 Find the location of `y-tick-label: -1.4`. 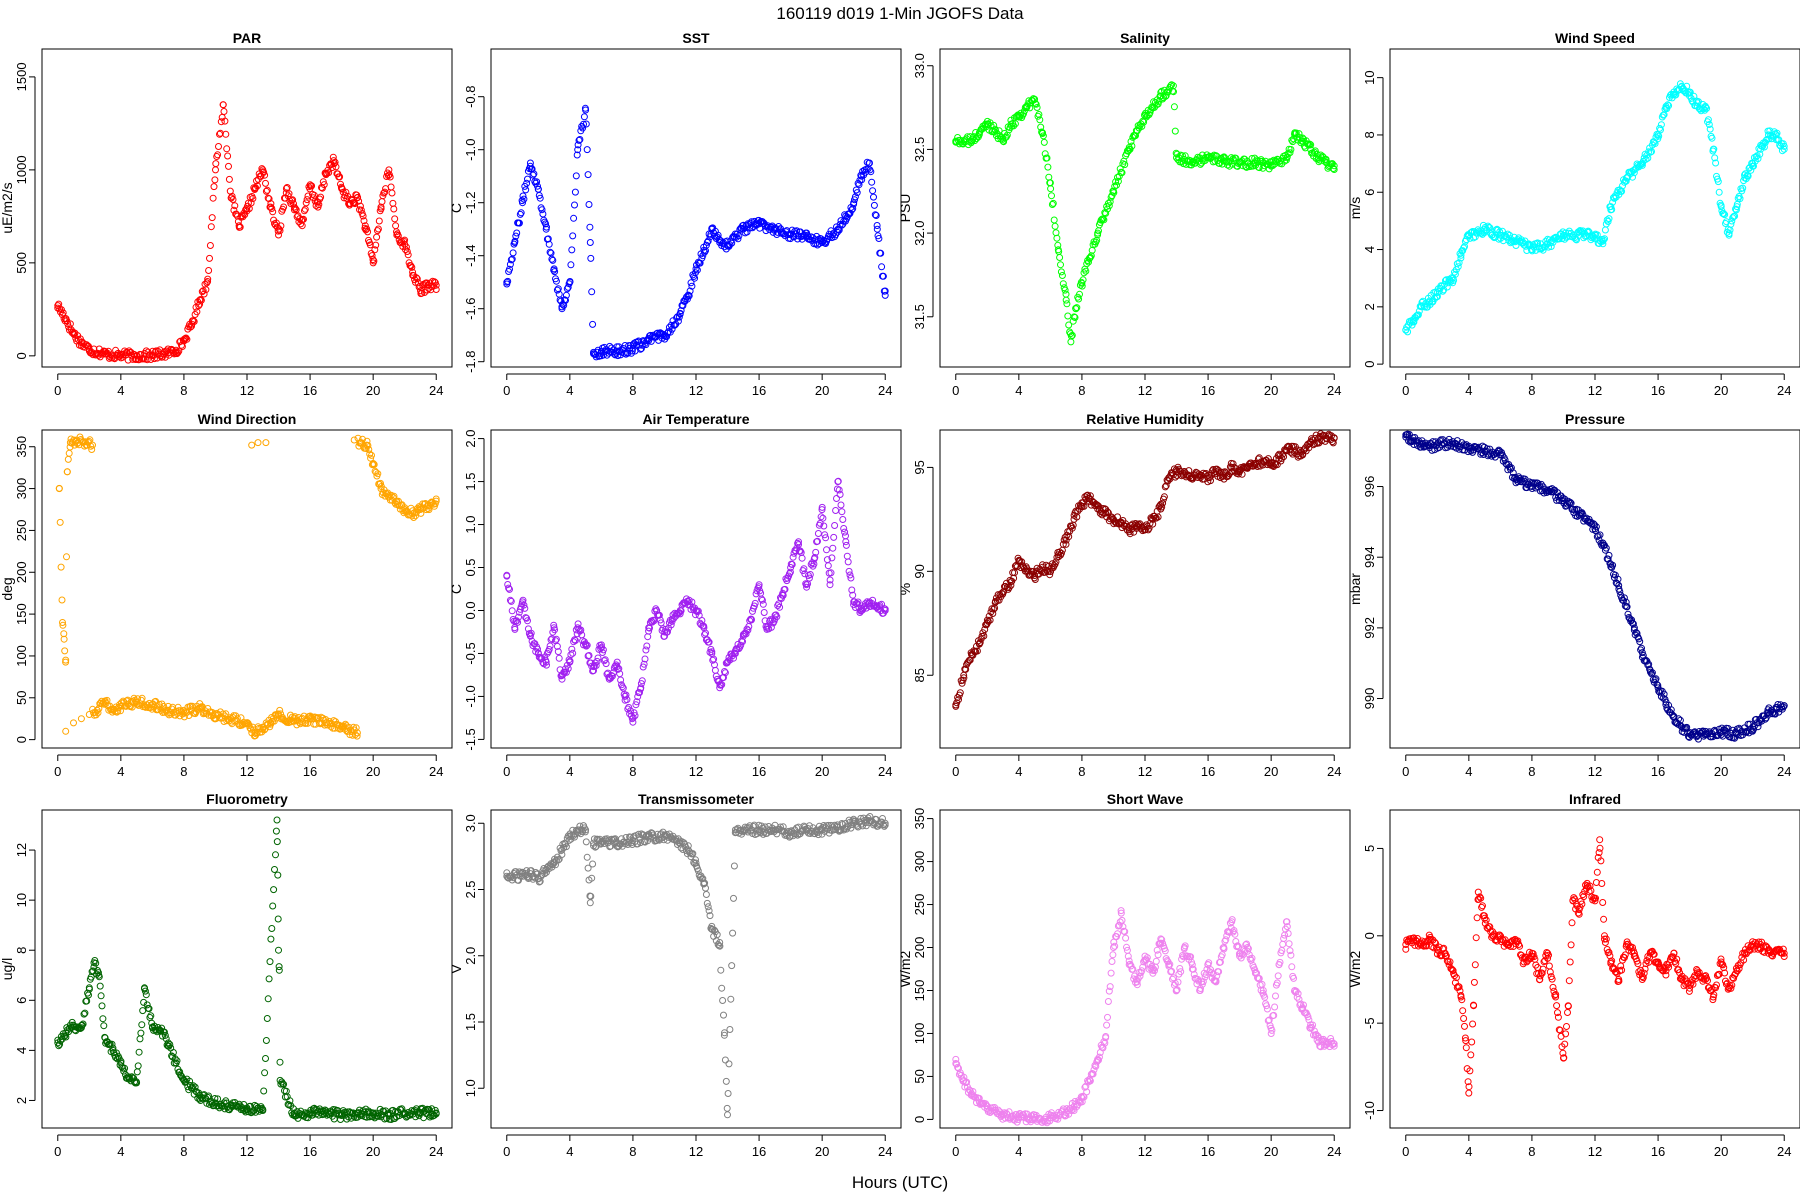

y-tick-label: -1.4 is located at coordinates (470, 255).